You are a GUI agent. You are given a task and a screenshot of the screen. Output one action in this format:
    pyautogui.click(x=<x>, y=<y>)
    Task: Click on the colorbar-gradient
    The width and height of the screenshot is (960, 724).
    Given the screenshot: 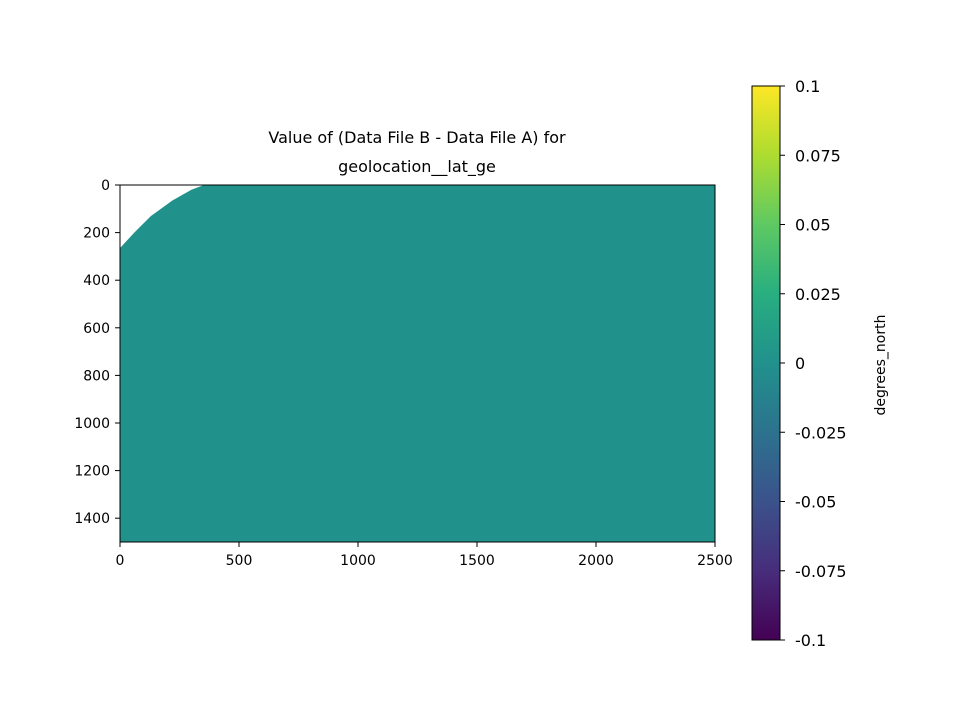 What is the action you would take?
    pyautogui.click(x=766, y=363)
    